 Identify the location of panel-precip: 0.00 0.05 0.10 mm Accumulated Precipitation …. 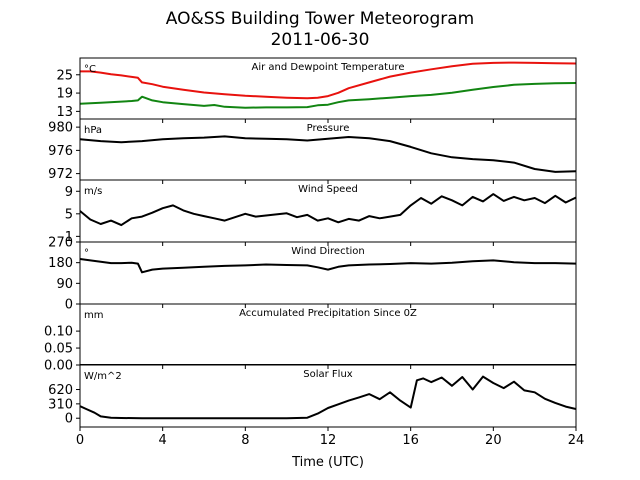
(310, 338).